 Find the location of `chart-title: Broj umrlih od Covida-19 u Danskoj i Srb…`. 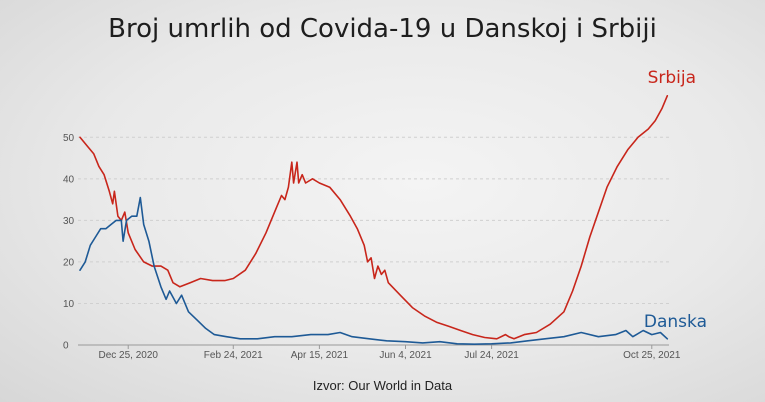

chart-title: Broj umrlih od Covida-19 u Danskoj i Srb… is located at coordinates (382, 29).